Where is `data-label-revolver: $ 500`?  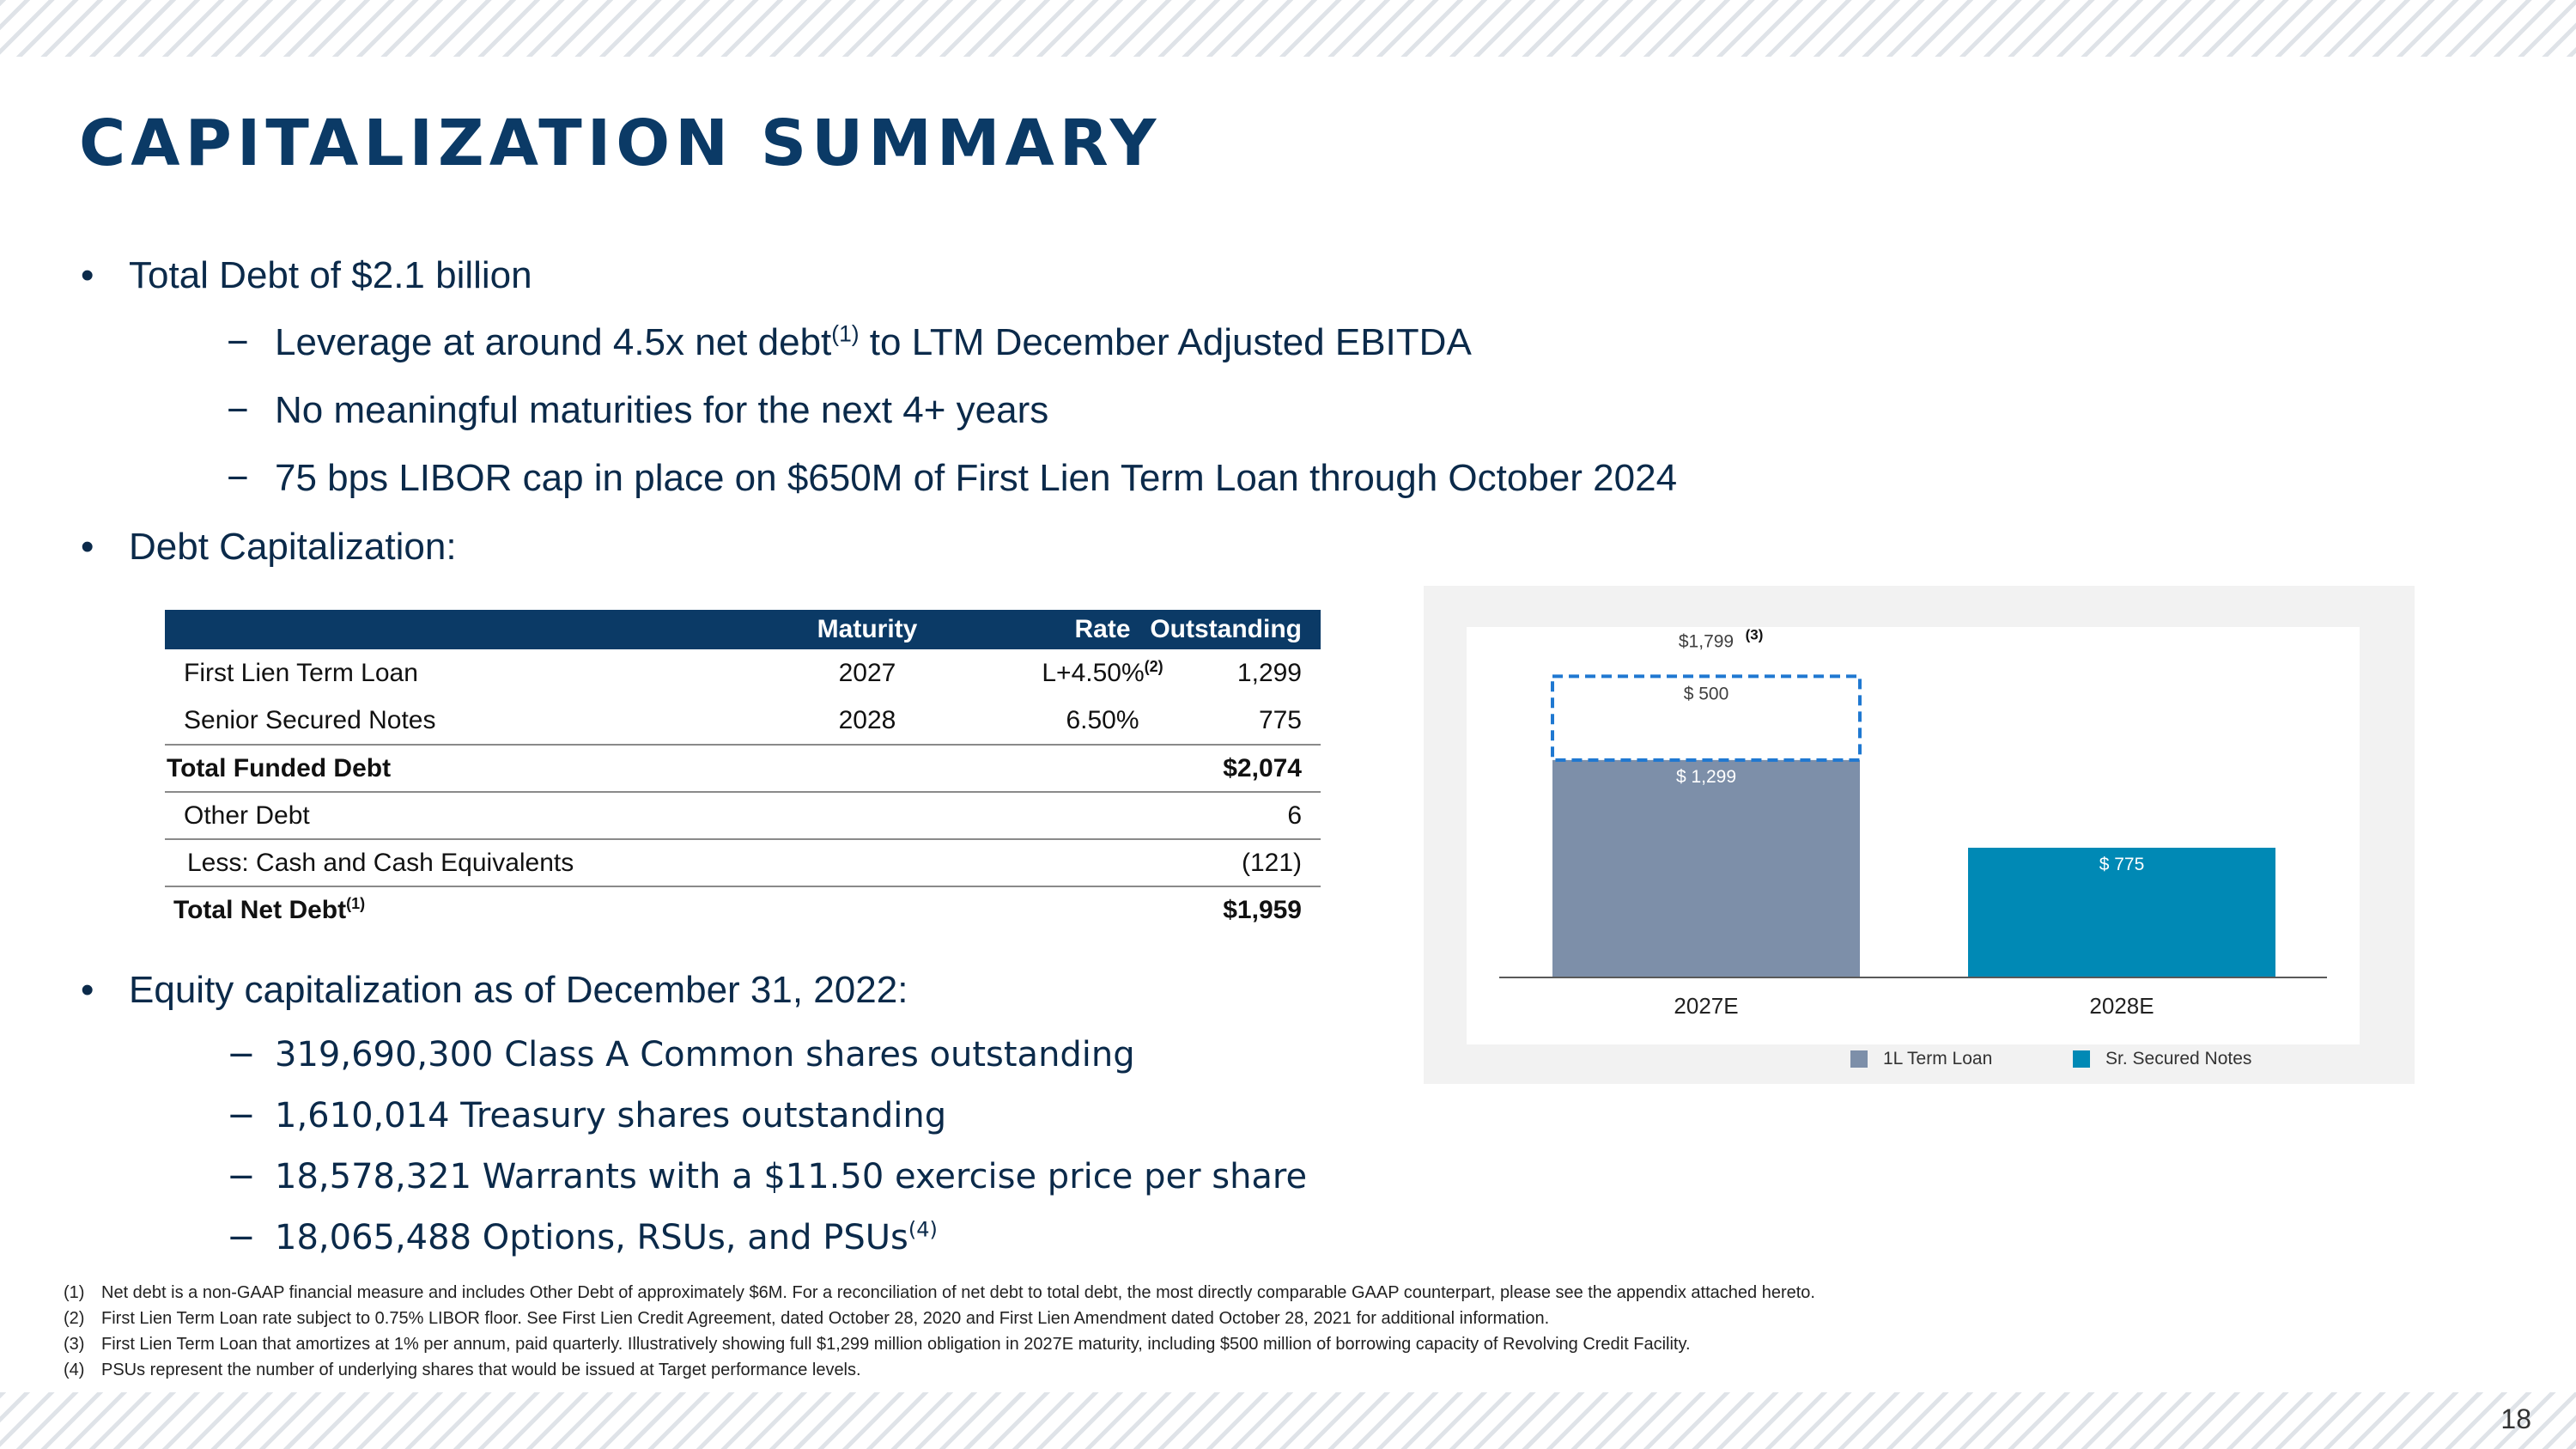 data-label-revolver: $ 500 is located at coordinates (1707, 693).